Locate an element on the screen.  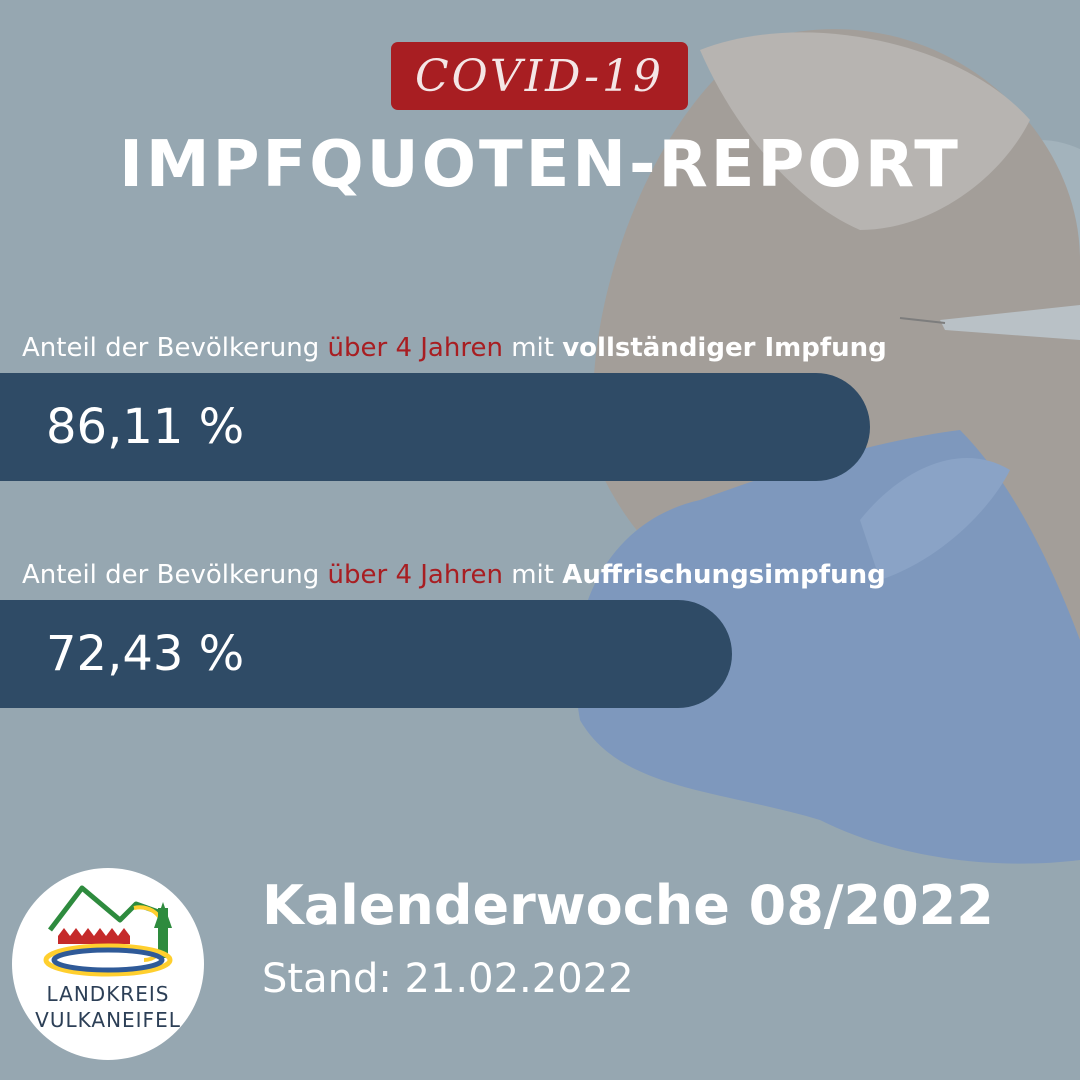
covid-badge: COVID-19 is located at coordinates (539, 76).